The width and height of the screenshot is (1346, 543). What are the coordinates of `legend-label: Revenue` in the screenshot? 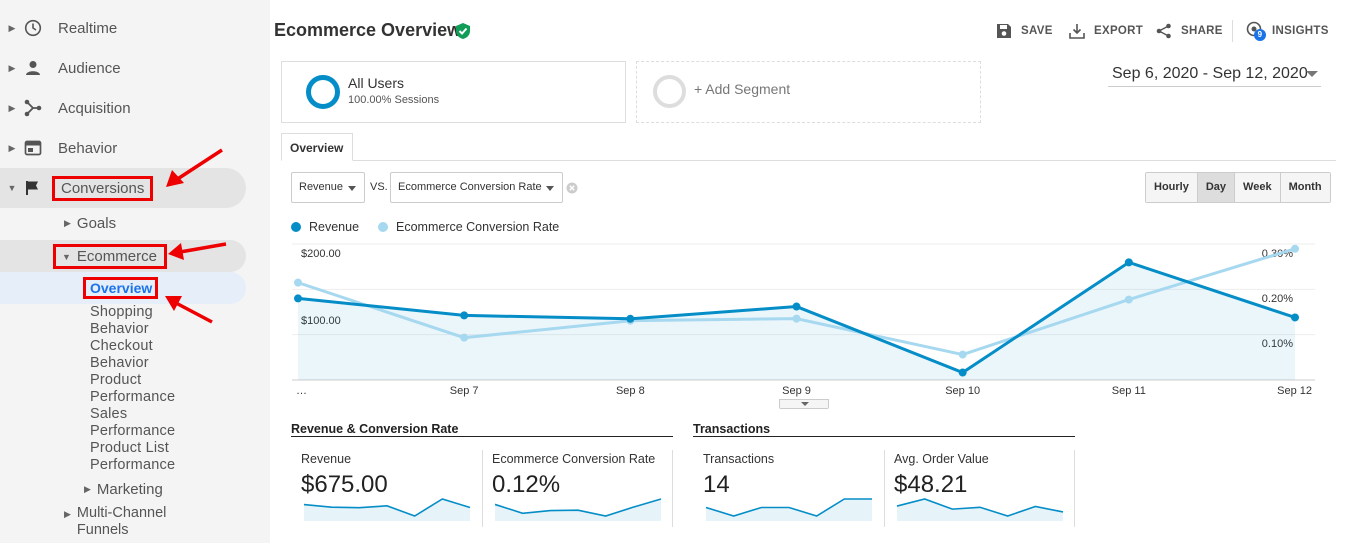 It's located at (334, 227).